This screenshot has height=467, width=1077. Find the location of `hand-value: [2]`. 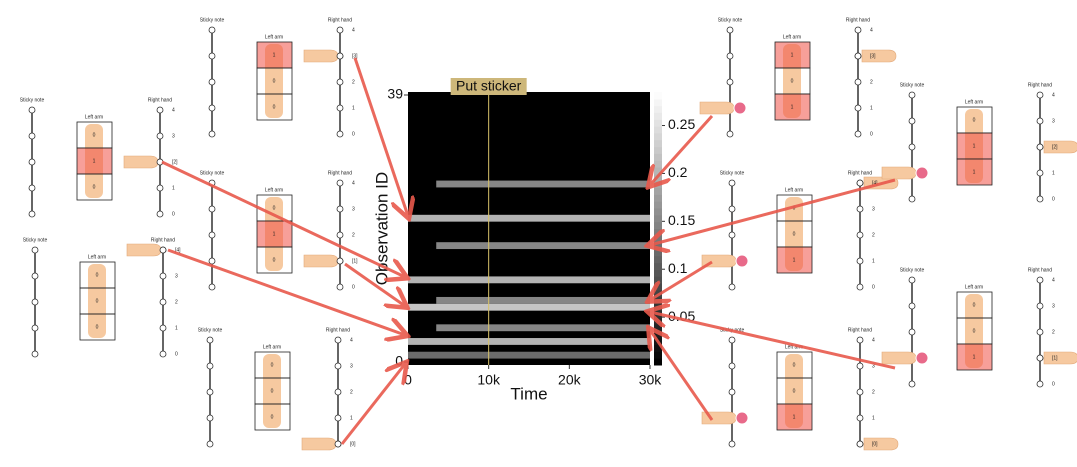

hand-value: [2] is located at coordinates (175, 162).